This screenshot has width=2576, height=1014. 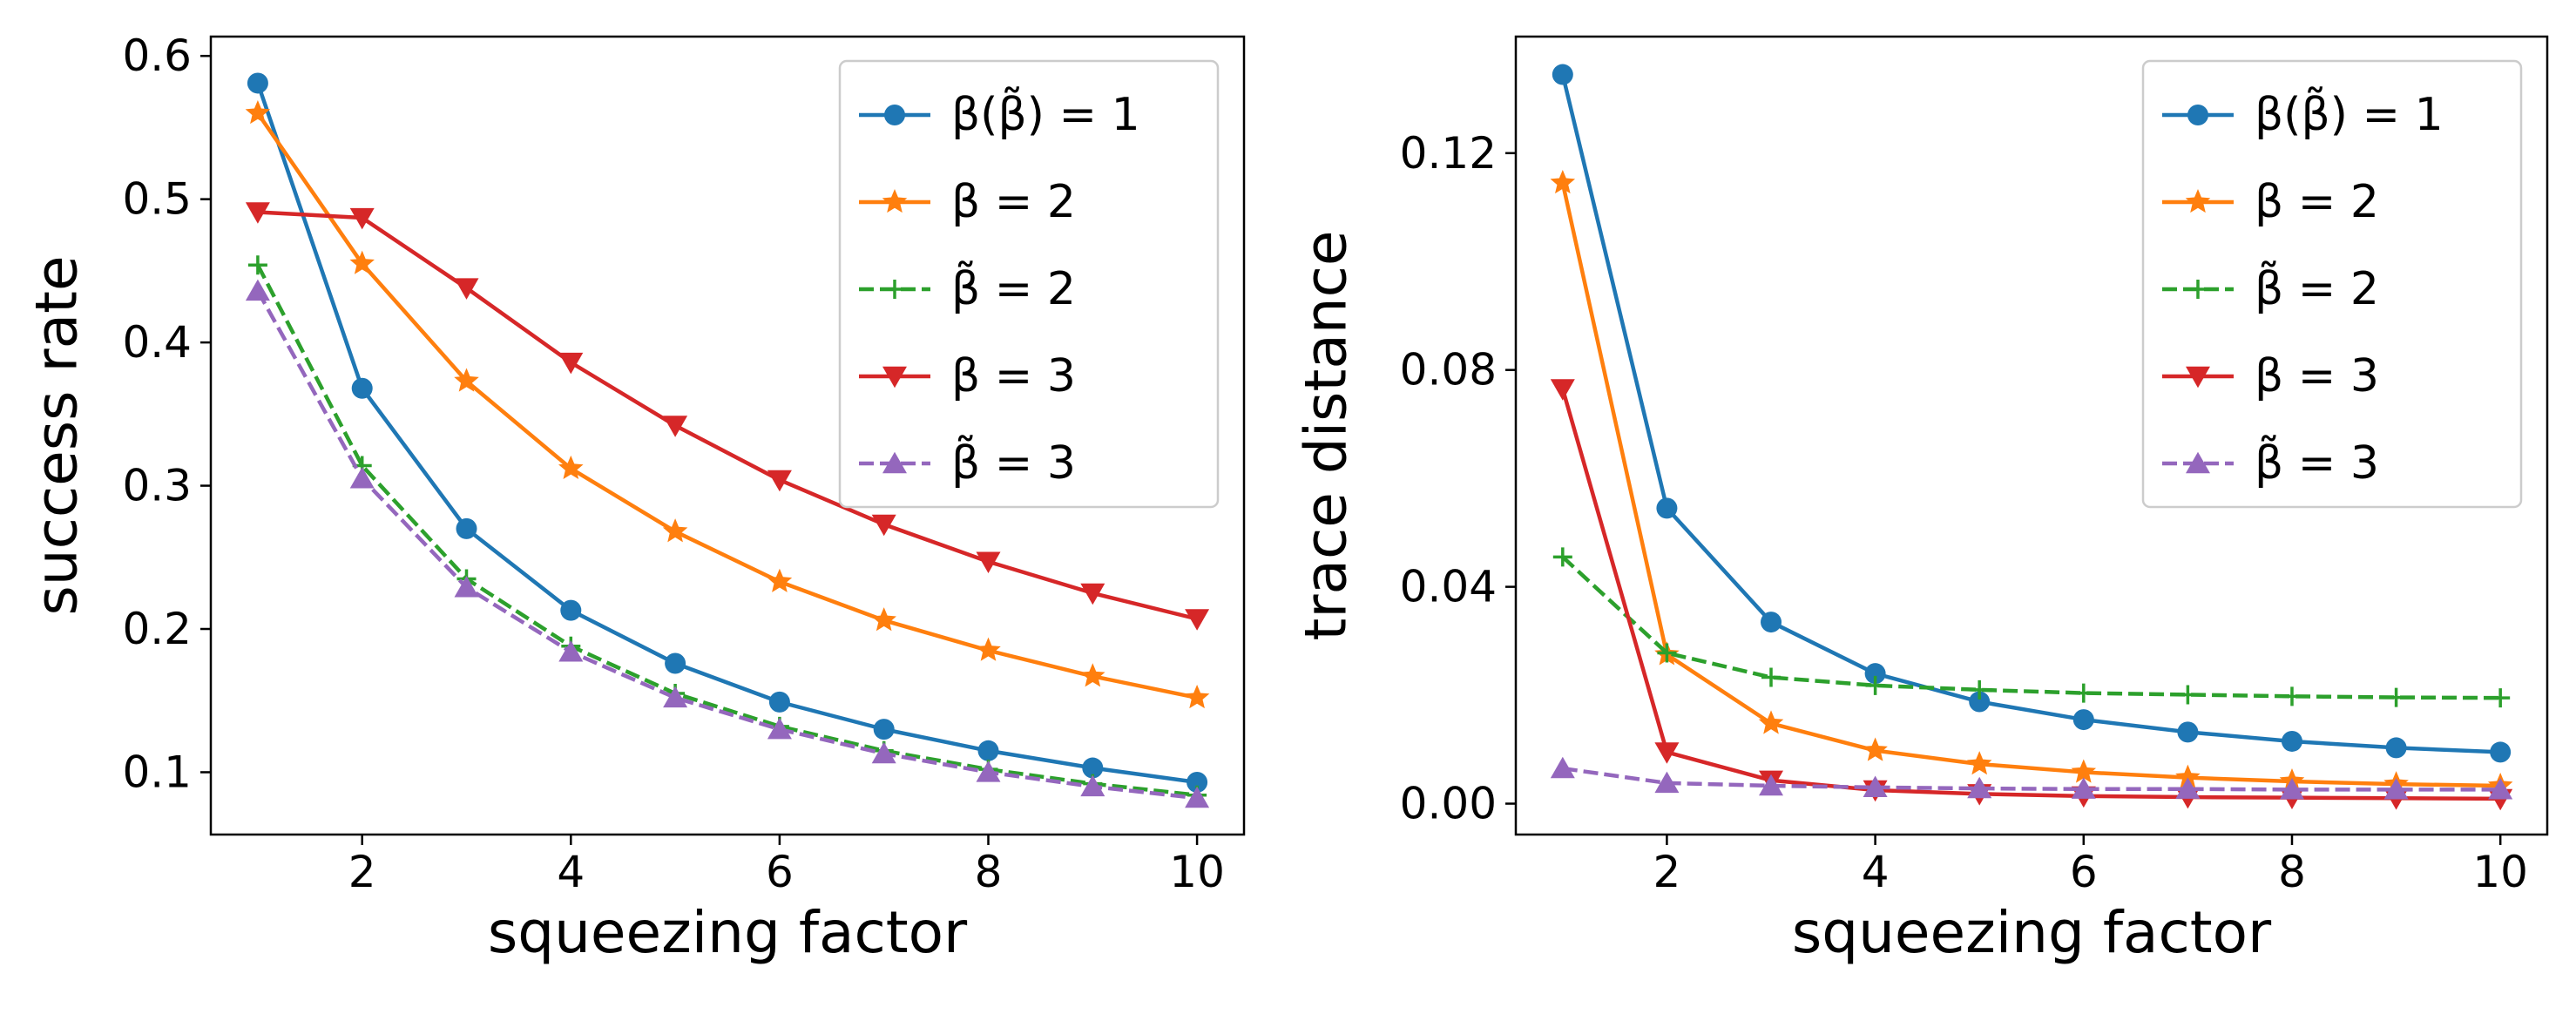 I want to click on y-tick-label: 0.6, so click(x=157, y=55).